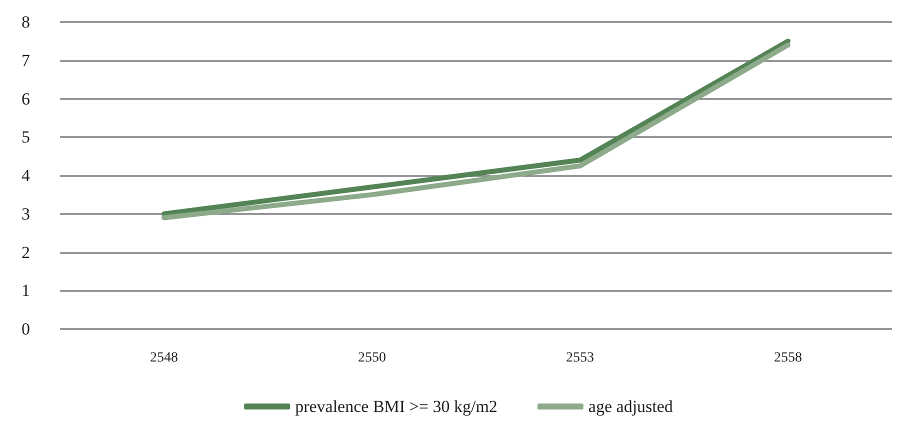  What do you see at coordinates (26, 60) in the screenshot?
I see `y-tick-label: 7` at bounding box center [26, 60].